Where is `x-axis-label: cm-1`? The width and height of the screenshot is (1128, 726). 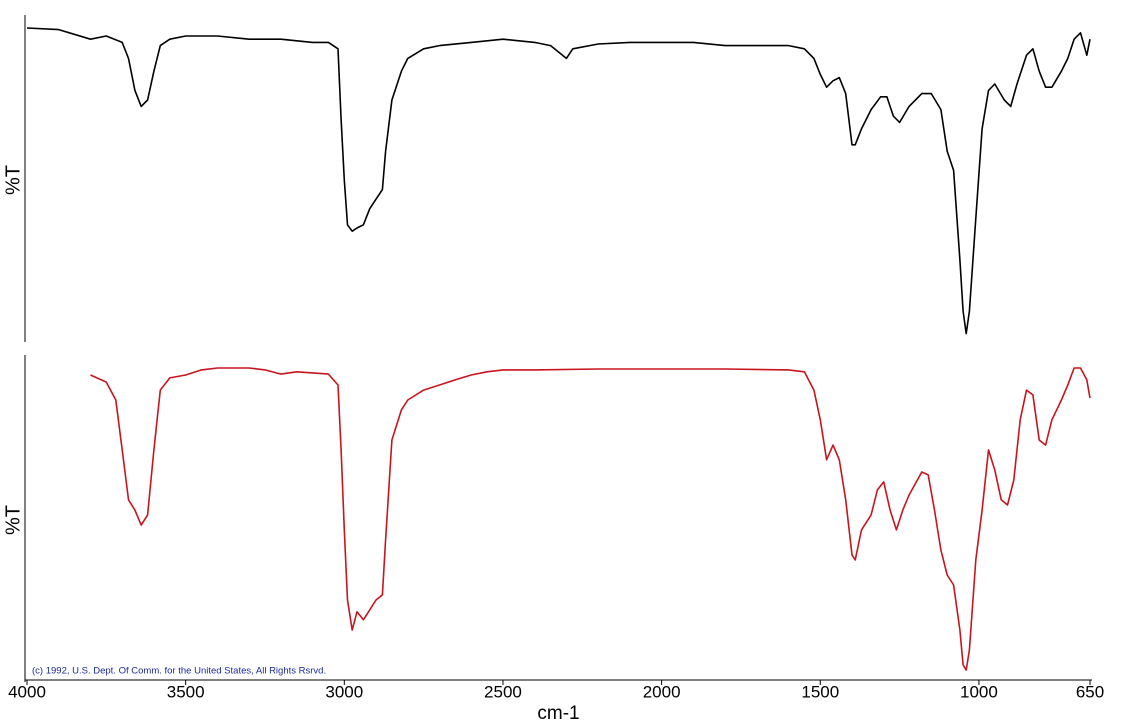
x-axis-label: cm-1 is located at coordinates (558, 713).